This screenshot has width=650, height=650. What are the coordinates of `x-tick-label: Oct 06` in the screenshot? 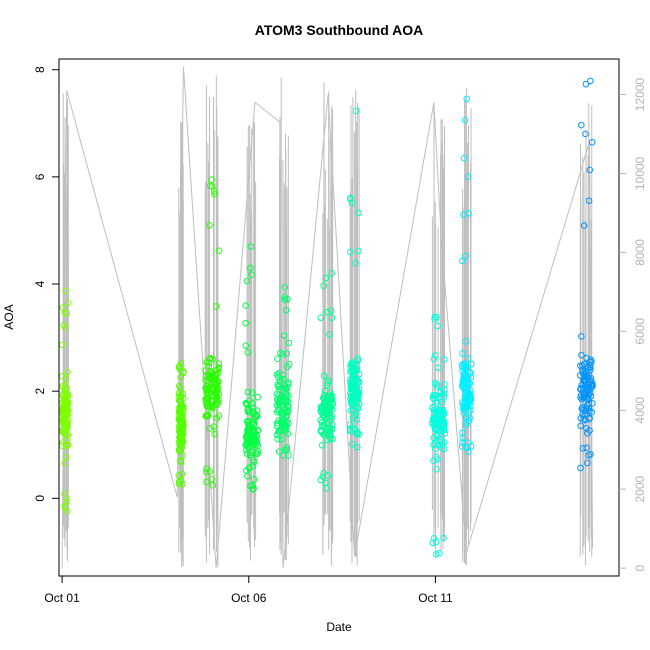 It's located at (249, 598).